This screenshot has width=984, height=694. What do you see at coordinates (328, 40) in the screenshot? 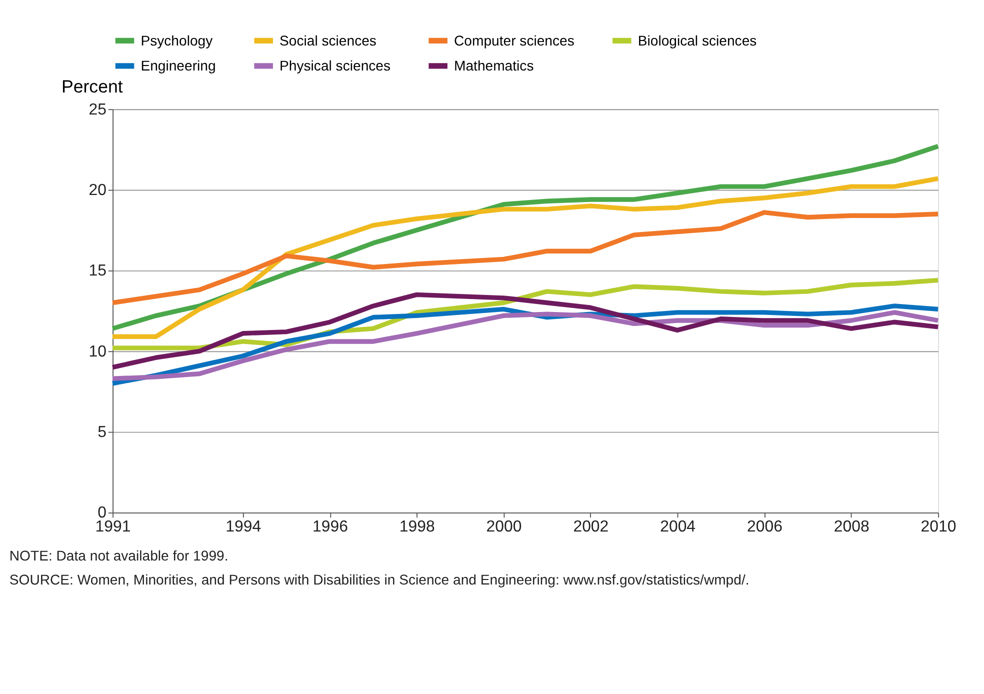
I see `legend-label: Social sciences` at bounding box center [328, 40].